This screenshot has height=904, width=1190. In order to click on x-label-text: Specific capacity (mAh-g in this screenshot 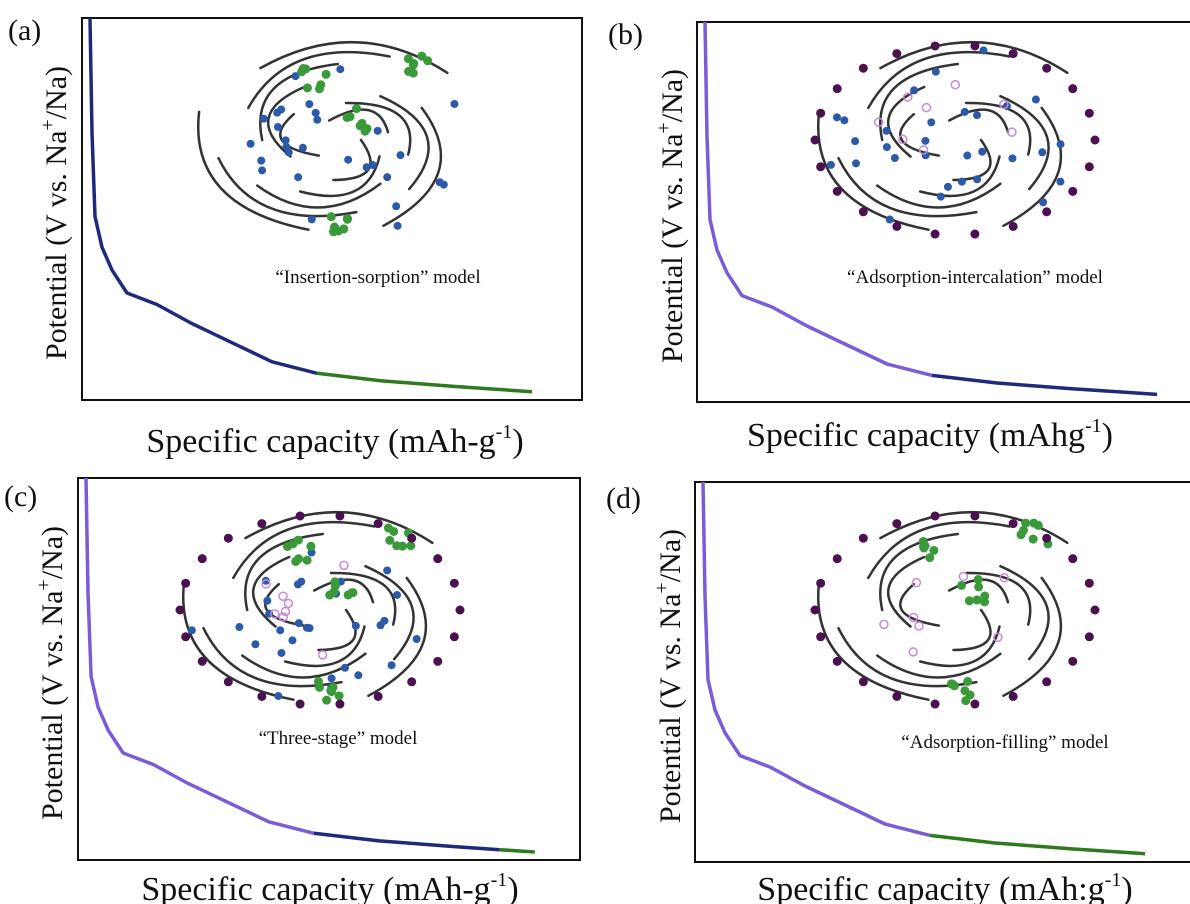, I will do `click(320, 441)`.